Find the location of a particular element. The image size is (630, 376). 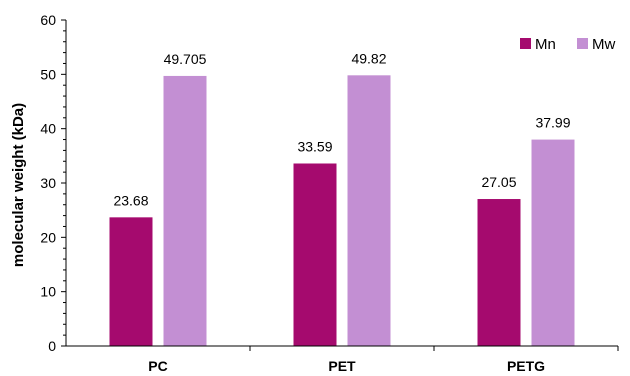

y-tick-label: 50 is located at coordinates (48, 74).